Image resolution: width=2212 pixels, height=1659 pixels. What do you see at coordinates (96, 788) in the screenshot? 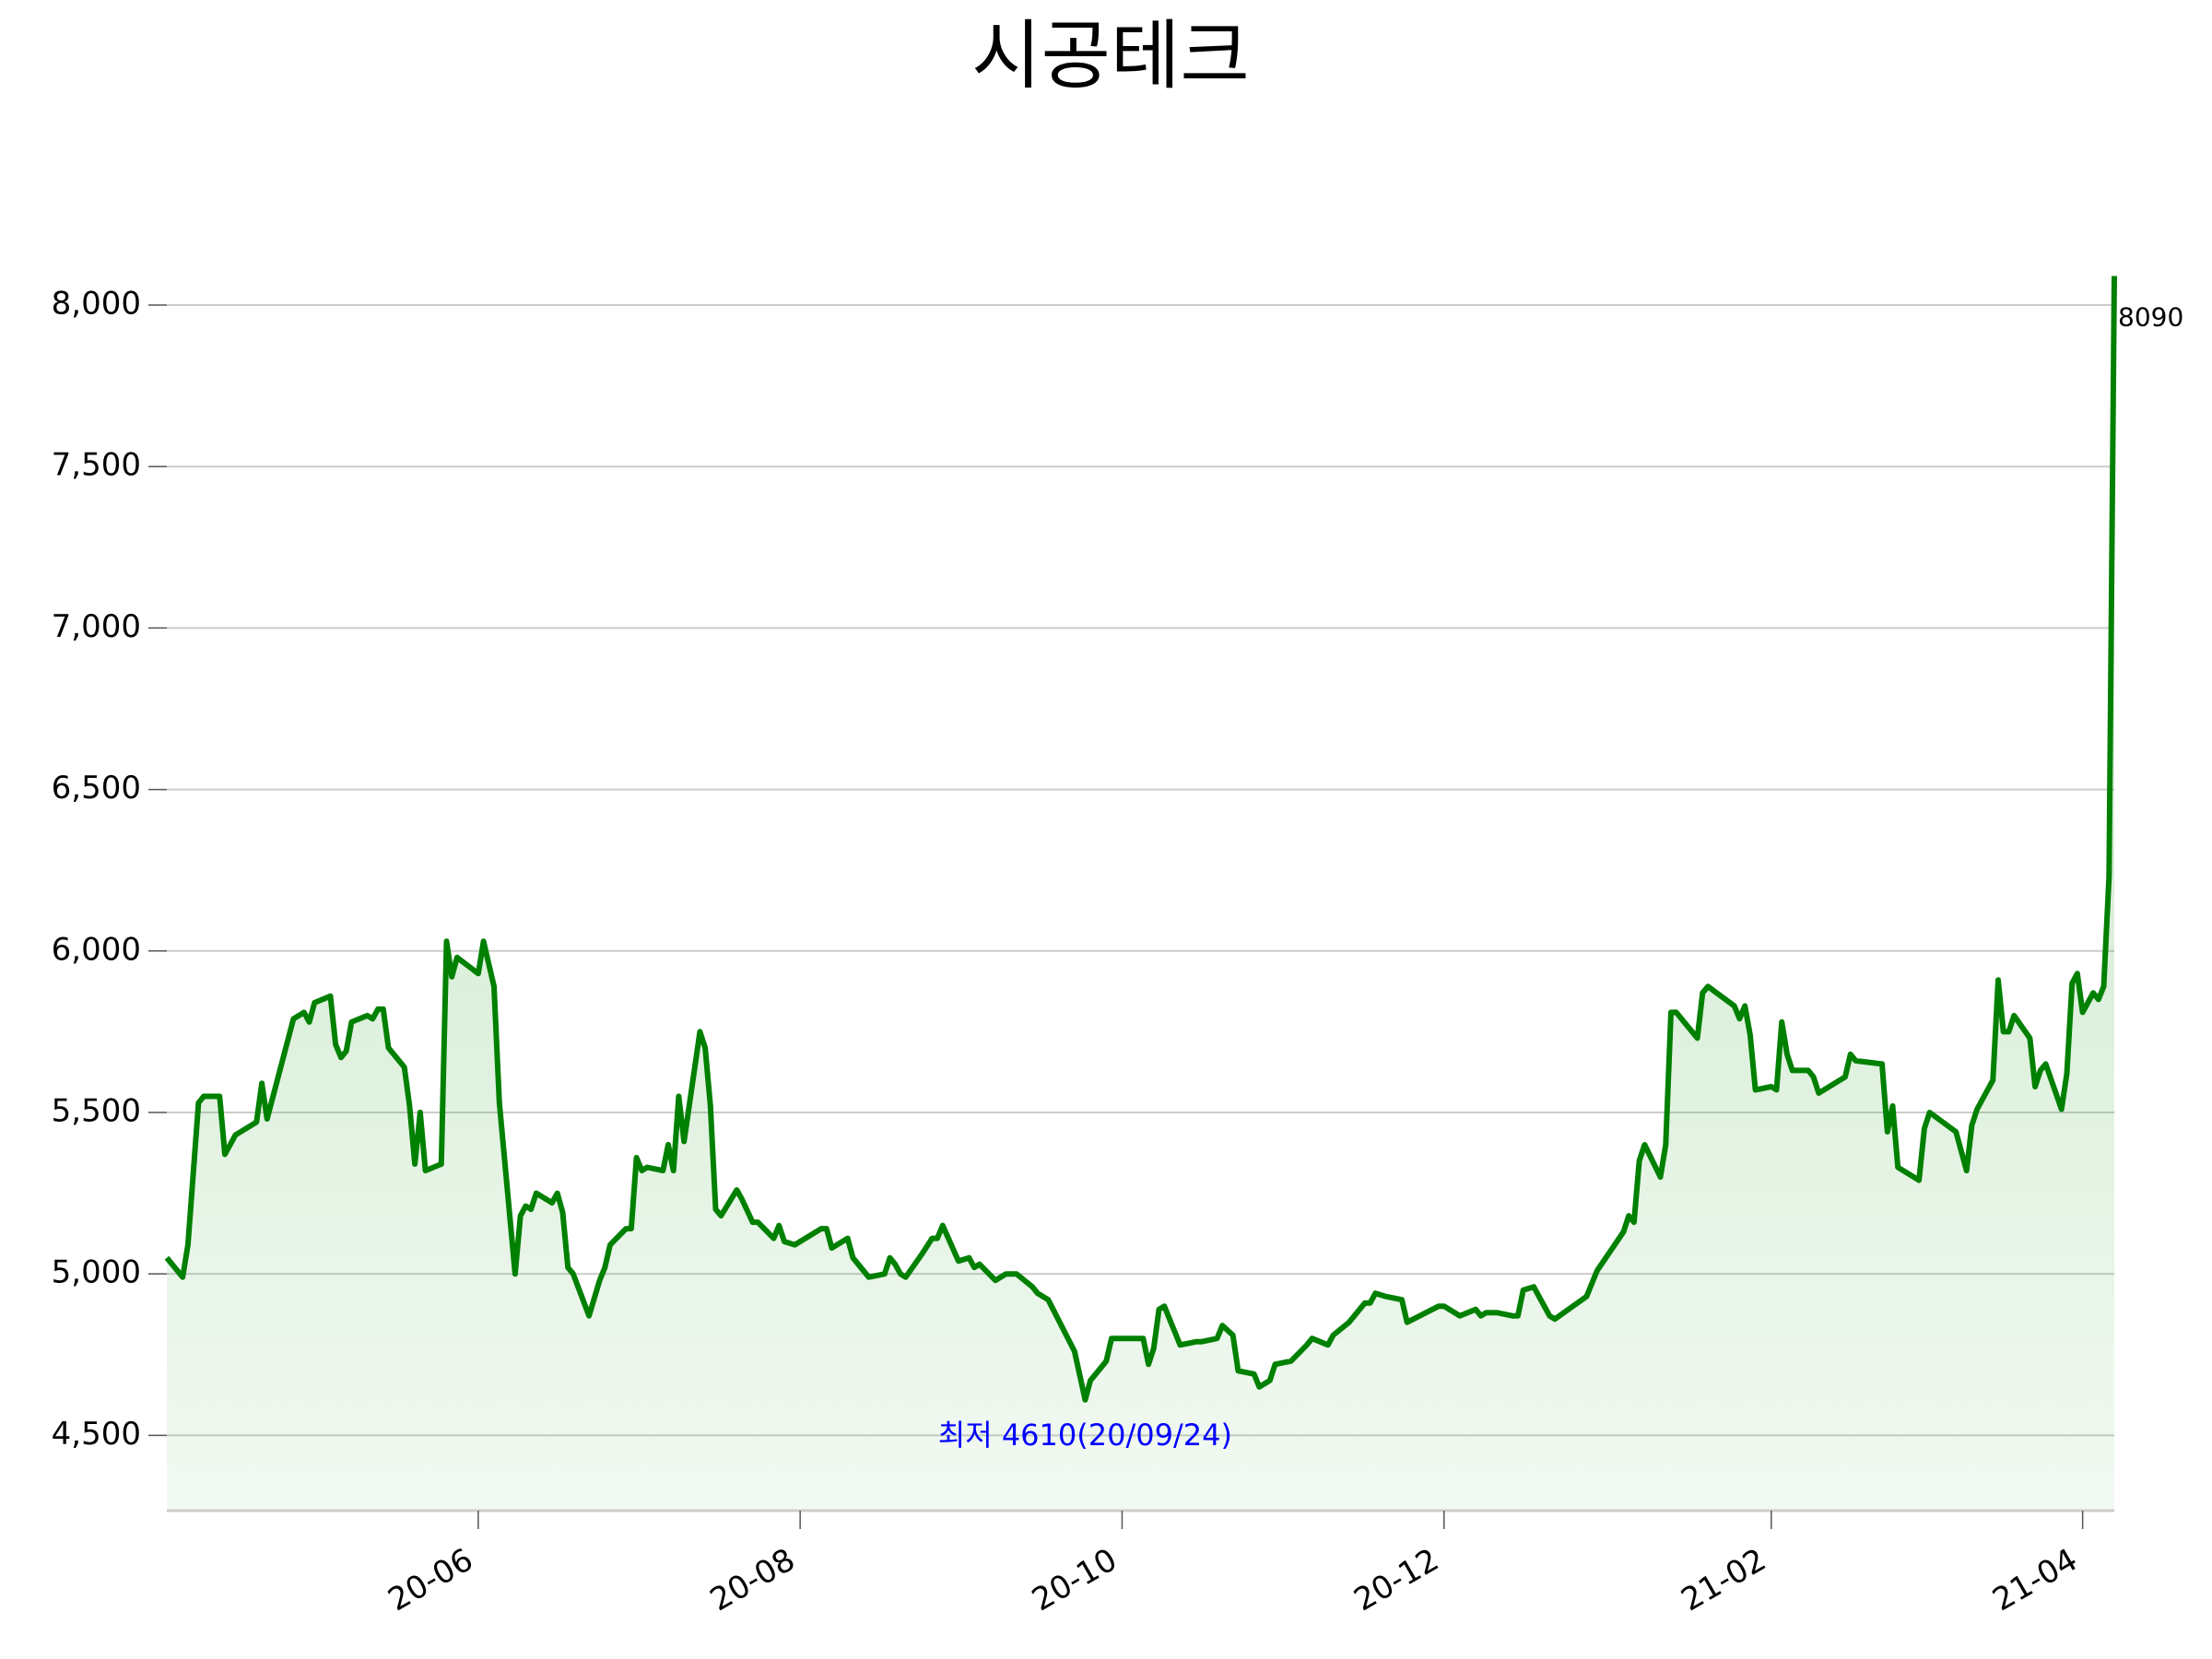
I see `y-tick-label: 6,500` at bounding box center [96, 788].